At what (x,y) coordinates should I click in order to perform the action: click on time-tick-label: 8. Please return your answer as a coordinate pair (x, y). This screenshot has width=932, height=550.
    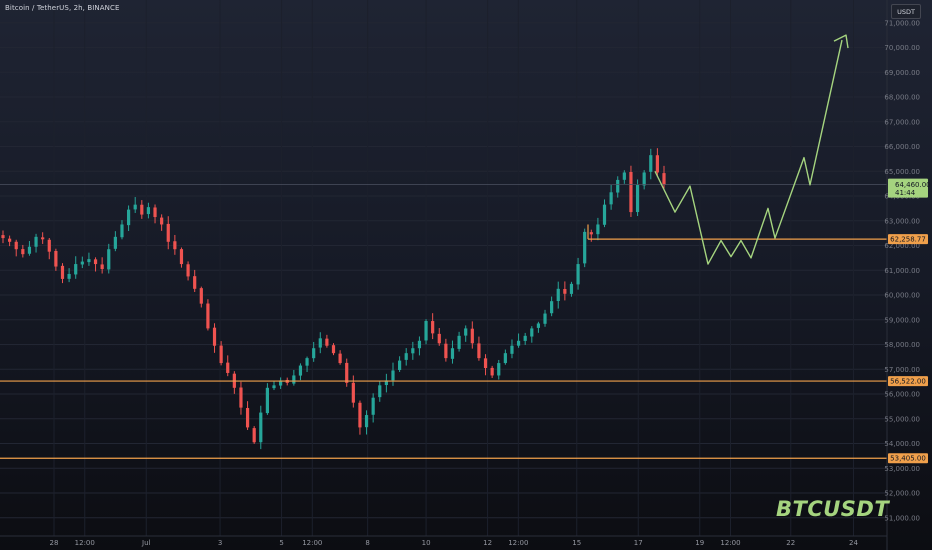
    Looking at the image, I should click on (367, 543).